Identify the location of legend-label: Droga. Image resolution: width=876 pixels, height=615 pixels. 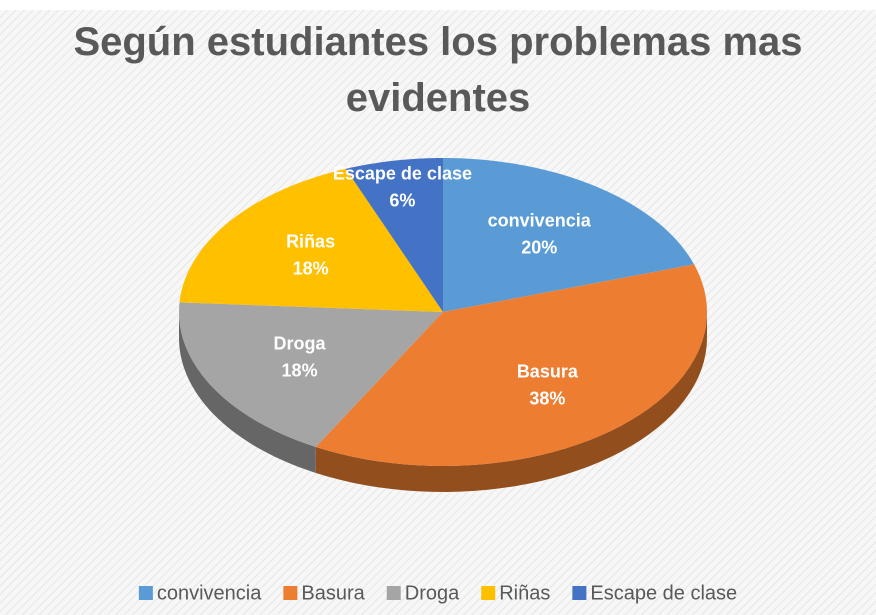
(432, 593).